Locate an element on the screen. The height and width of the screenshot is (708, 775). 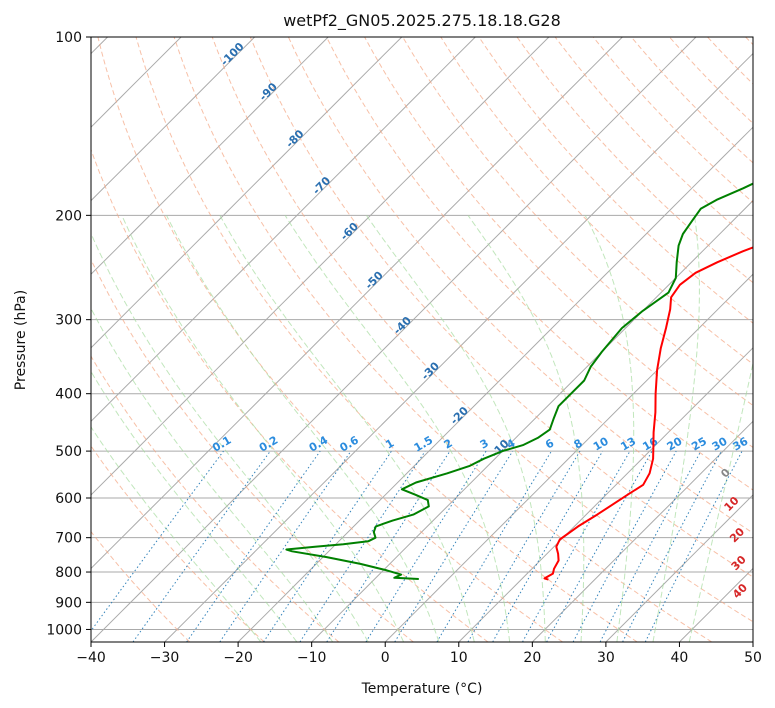
x-tick-label: −40 is located at coordinates (91, 658).